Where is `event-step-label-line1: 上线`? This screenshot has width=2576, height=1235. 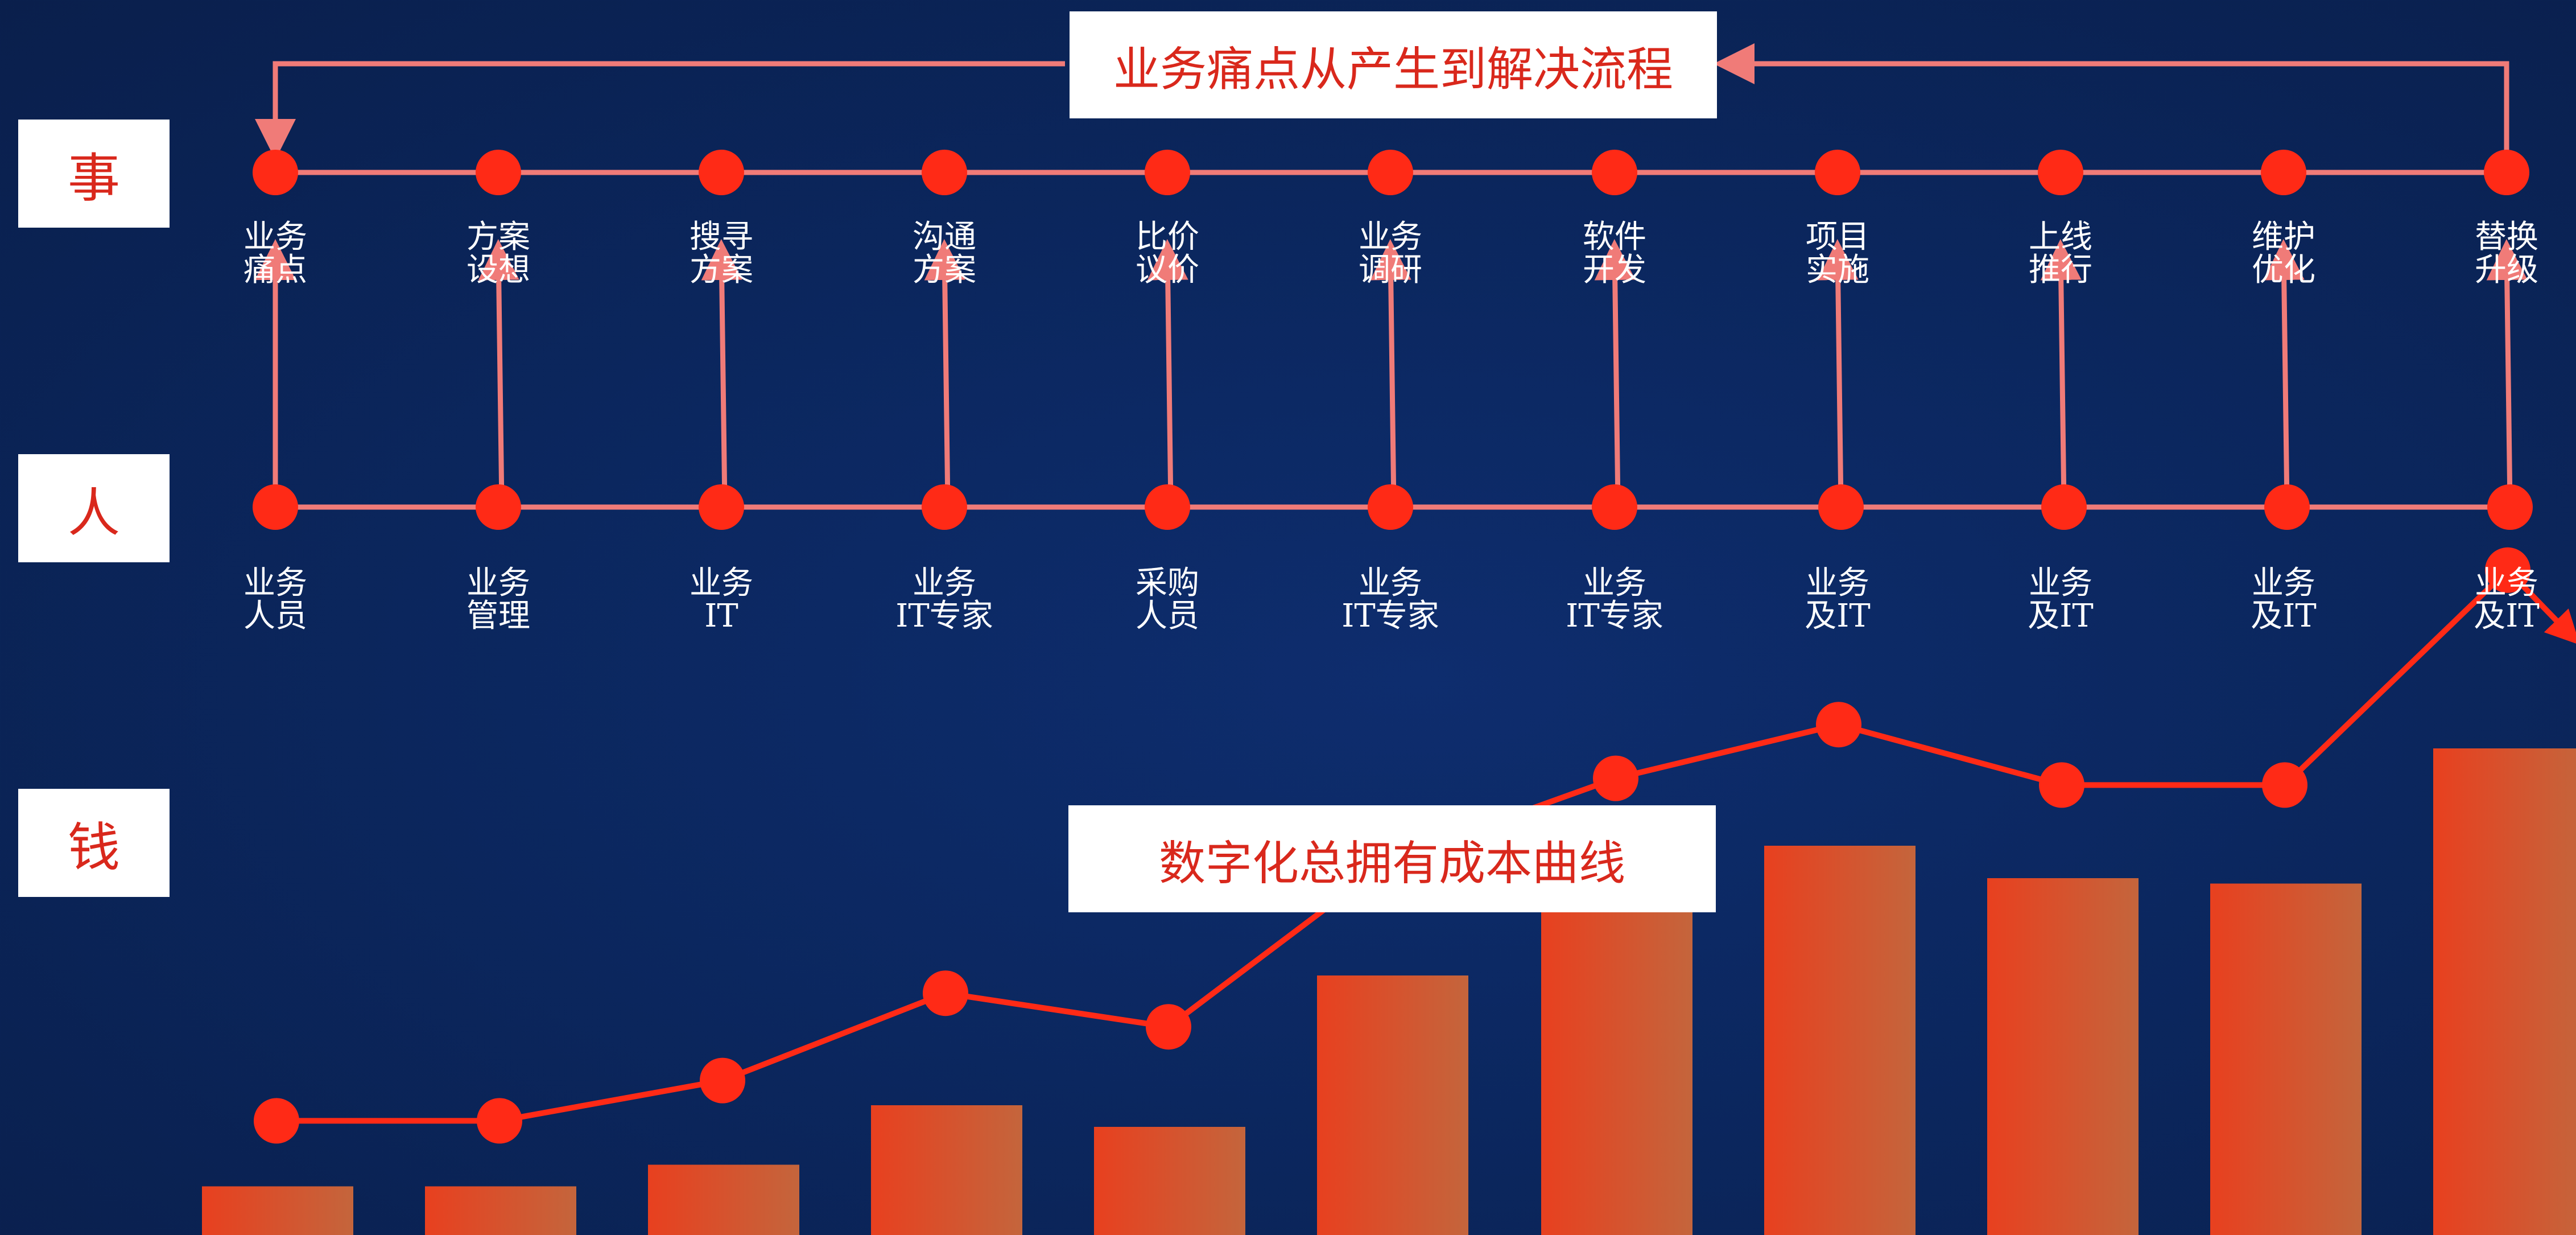
event-step-label-line1: 上线 is located at coordinates (2061, 237).